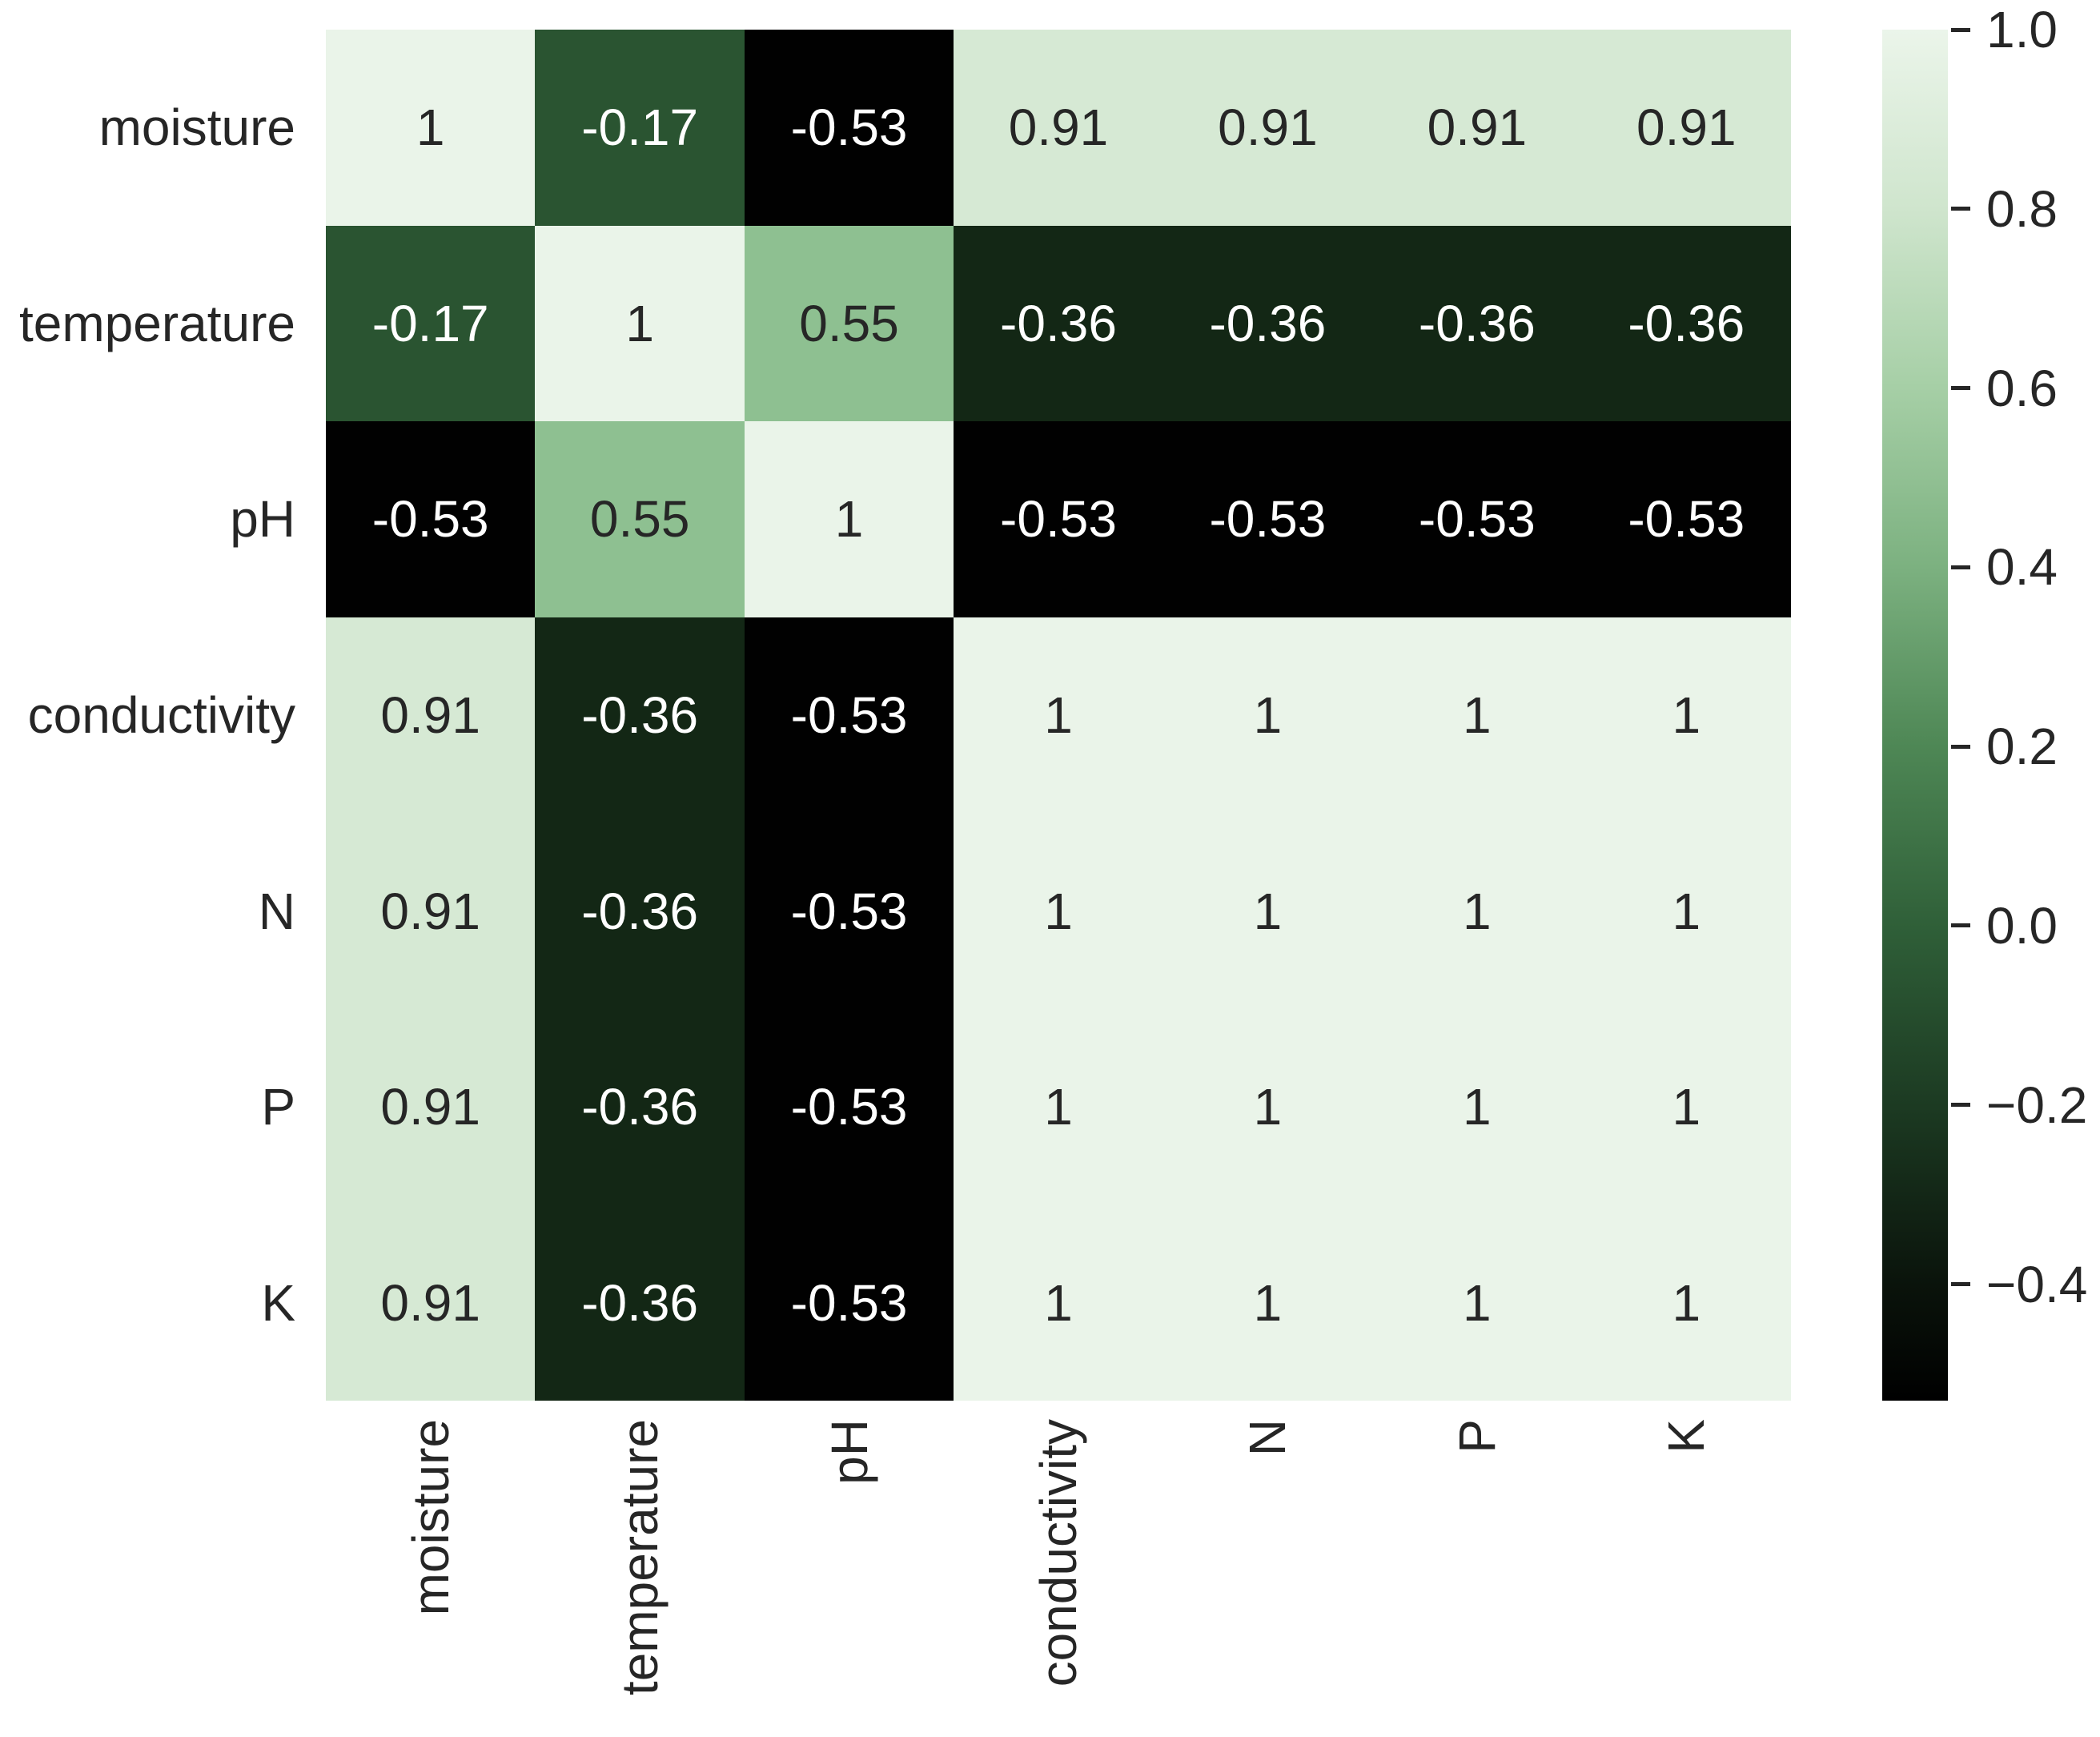 This screenshot has width=2100, height=1737. I want to click on y-tick-label: moisture, so click(196, 128).